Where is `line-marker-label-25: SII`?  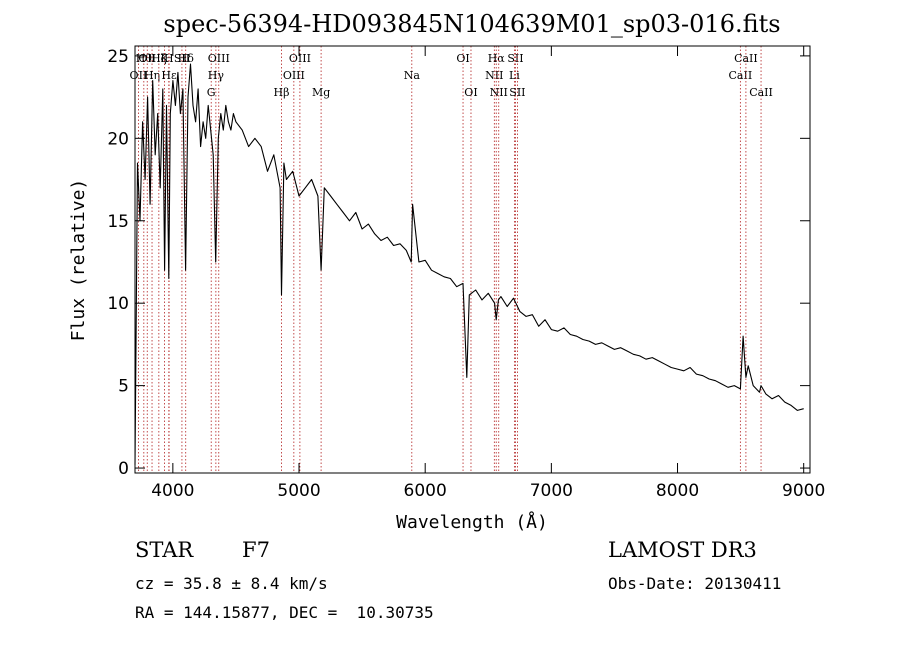 line-marker-label-25: SII is located at coordinates (517, 92).